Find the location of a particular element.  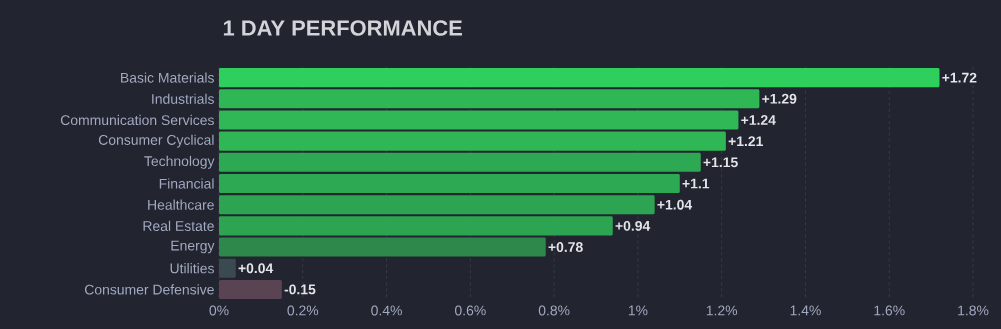

data-label: +1.15 is located at coordinates (720, 162).